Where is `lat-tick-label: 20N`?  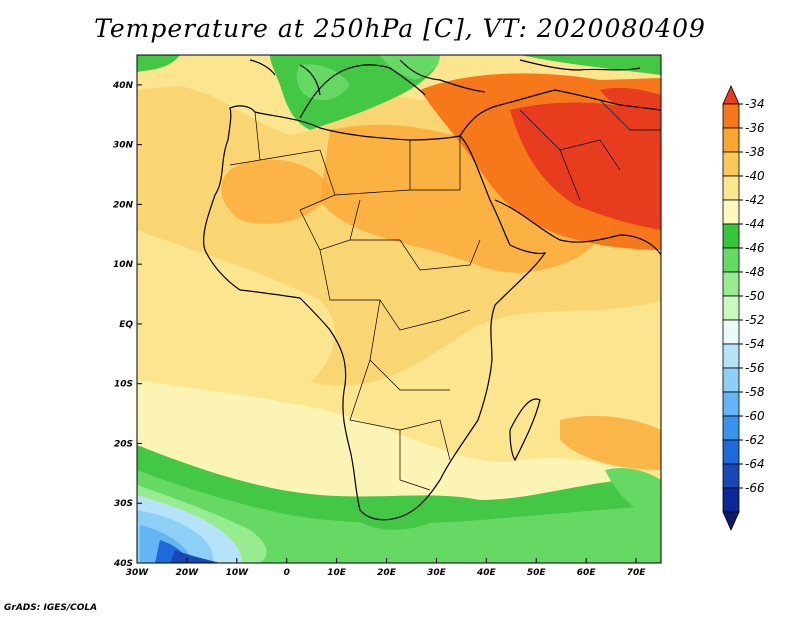 lat-tick-label: 20N is located at coordinates (123, 205).